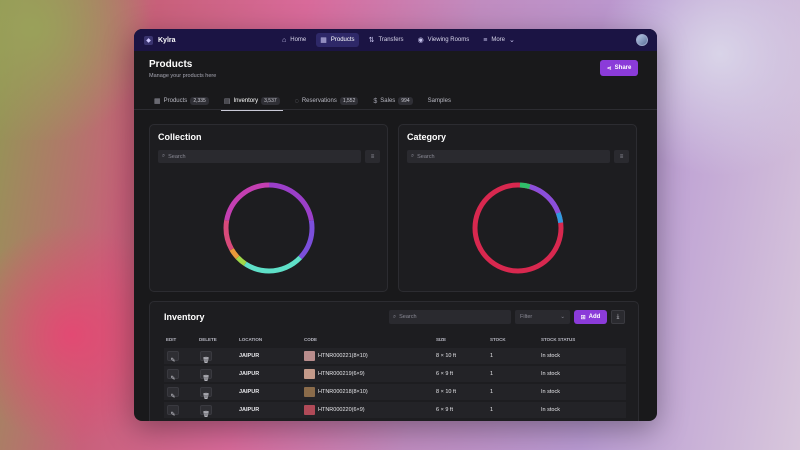  What do you see at coordinates (349, 101) in the screenshot?
I see `count-badge: 1,552` at bounding box center [349, 101].